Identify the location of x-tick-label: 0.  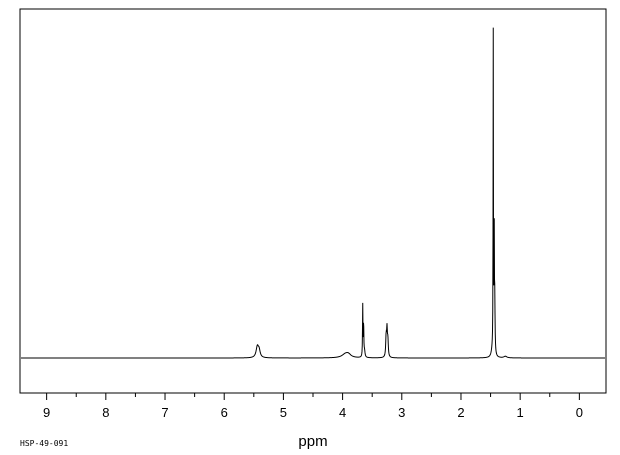
(579, 412).